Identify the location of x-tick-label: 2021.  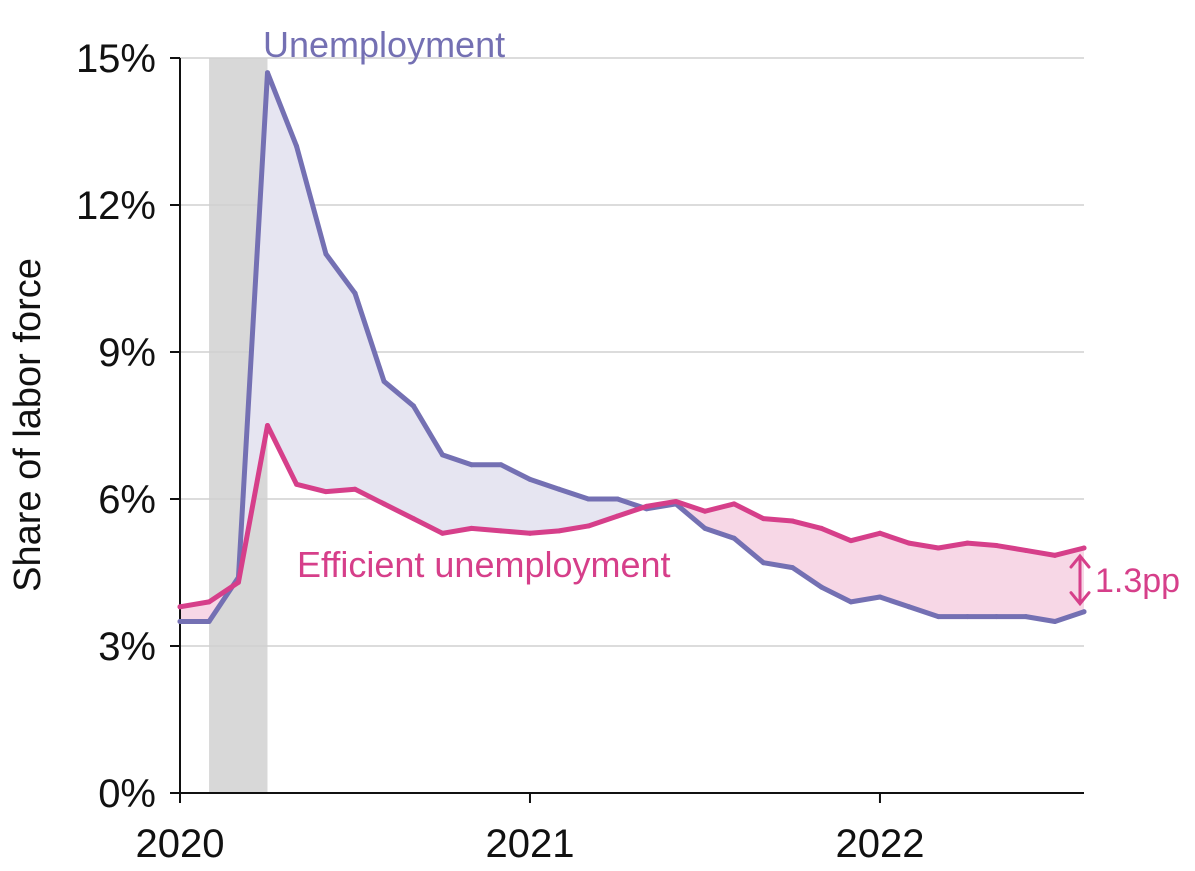
(529, 844).